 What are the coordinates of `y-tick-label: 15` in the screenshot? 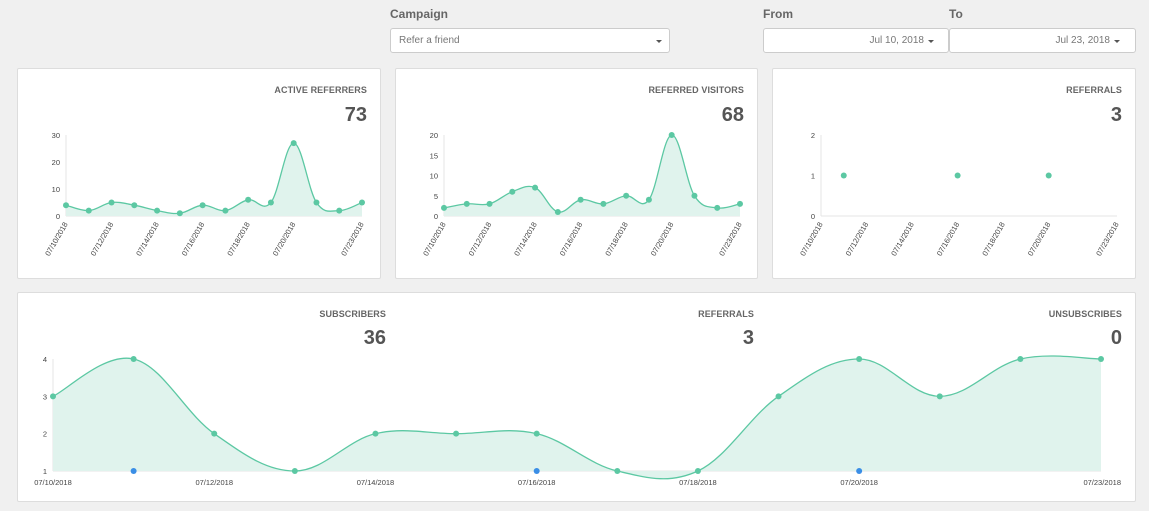 It's located at (434, 155).